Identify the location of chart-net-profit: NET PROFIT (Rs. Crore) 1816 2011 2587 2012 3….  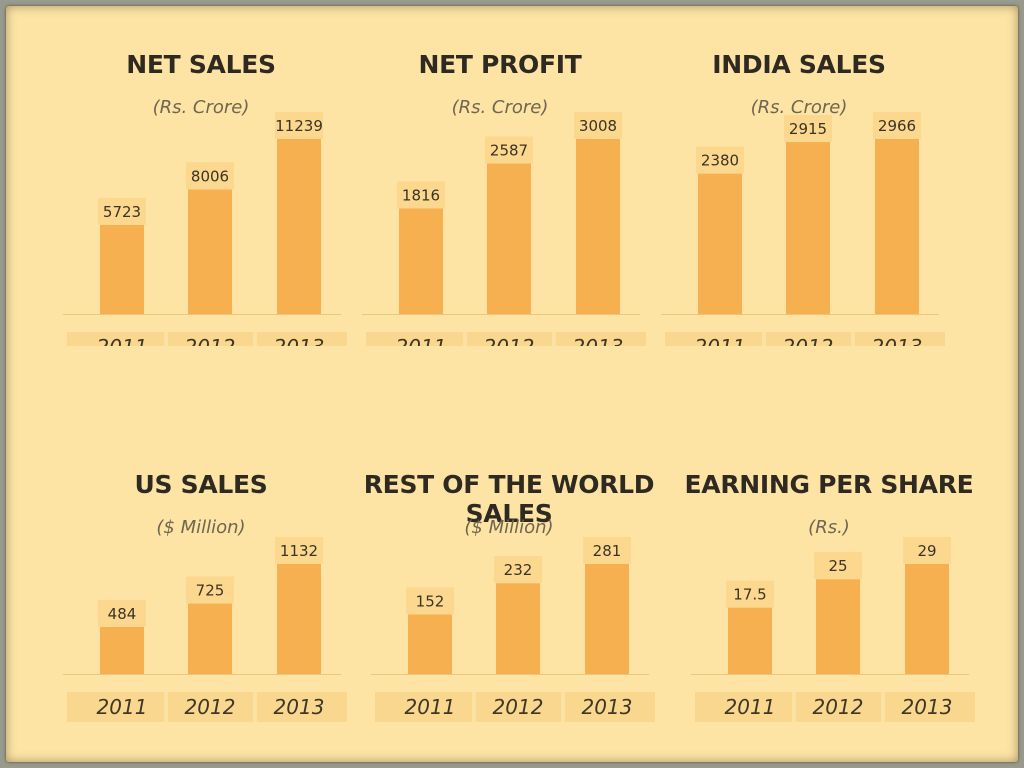
(500, 186).